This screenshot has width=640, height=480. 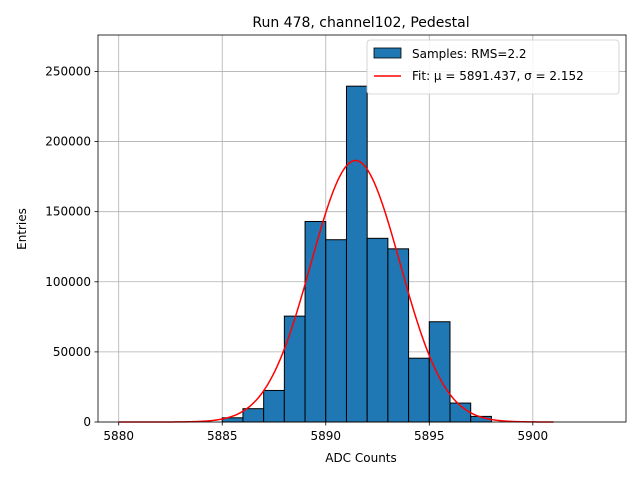 What do you see at coordinates (87, 422) in the screenshot?
I see `y-tick-label: 0` at bounding box center [87, 422].